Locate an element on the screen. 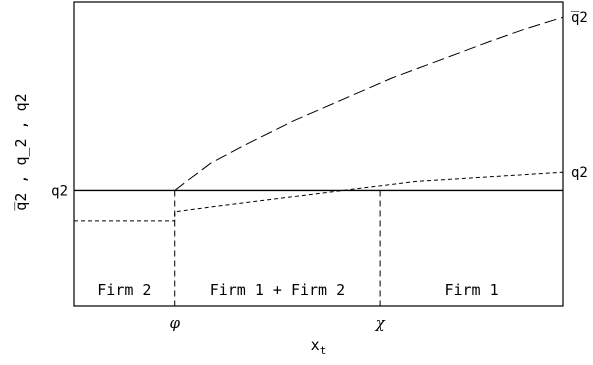 The width and height of the screenshot is (593, 365). series-end-label-upper: q̅2 is located at coordinates (579, 18).